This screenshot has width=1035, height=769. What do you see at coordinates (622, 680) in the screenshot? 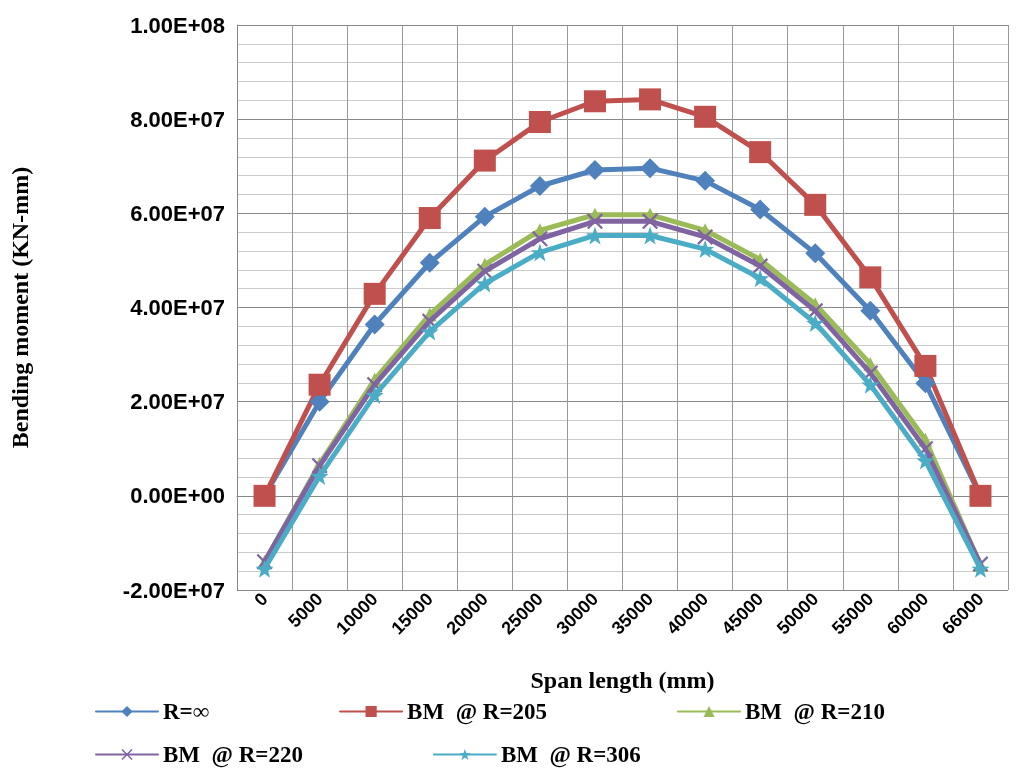
I see `x-axis-title: Span length (mm)` at bounding box center [622, 680].